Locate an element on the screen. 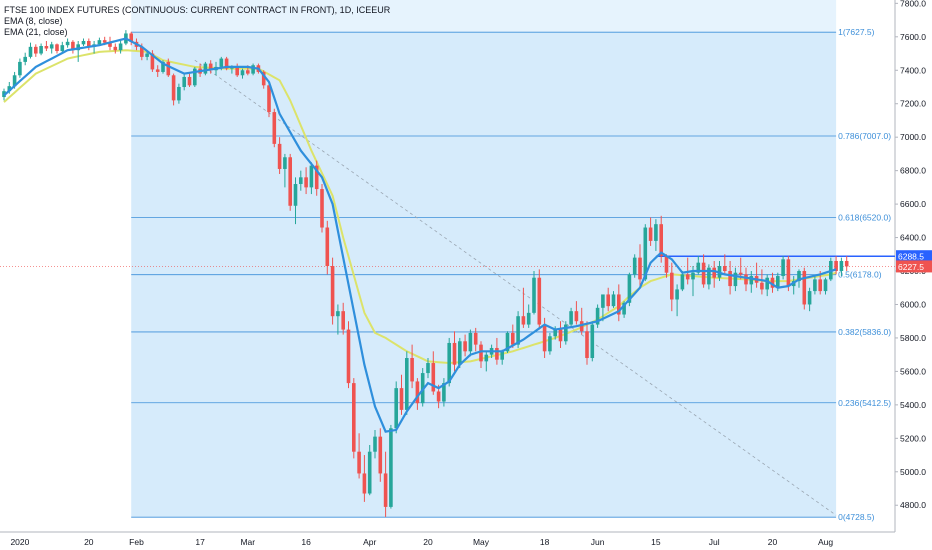  fib-level-label: 0.382(5836.0) is located at coordinates (864, 332).